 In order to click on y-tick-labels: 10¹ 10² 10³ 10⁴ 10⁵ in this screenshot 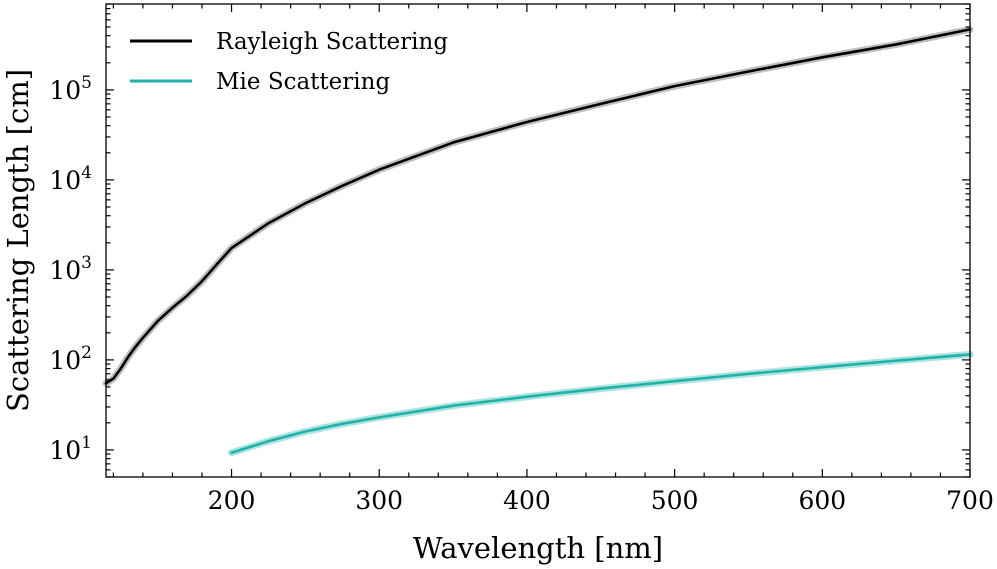, I will do `click(70, 269)`.